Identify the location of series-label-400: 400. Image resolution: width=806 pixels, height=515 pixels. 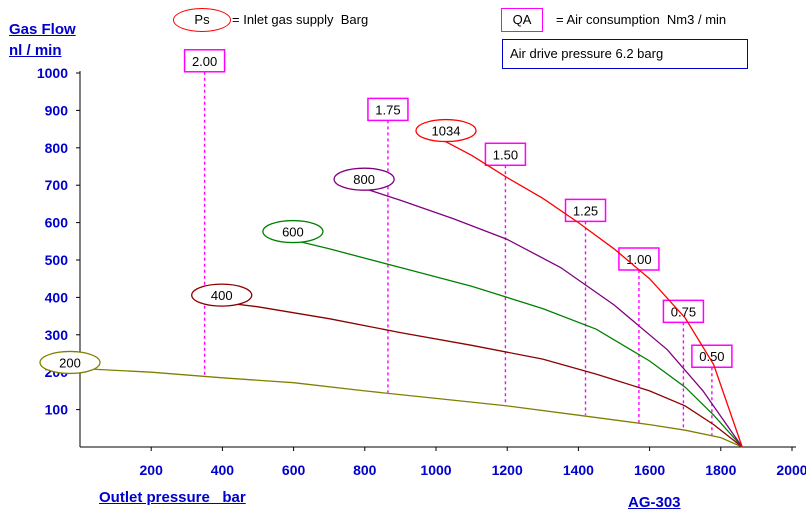
(222, 295).